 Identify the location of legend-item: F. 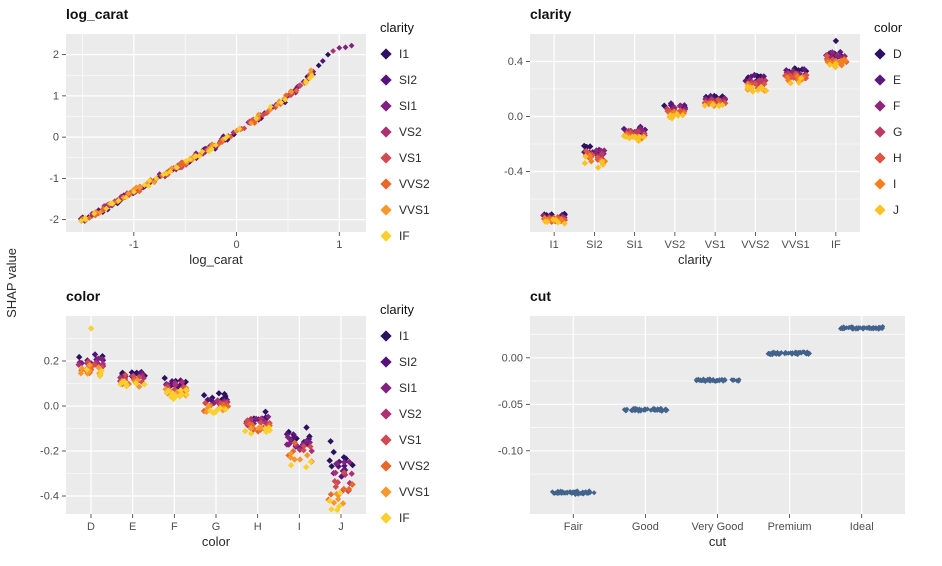
(888, 106).